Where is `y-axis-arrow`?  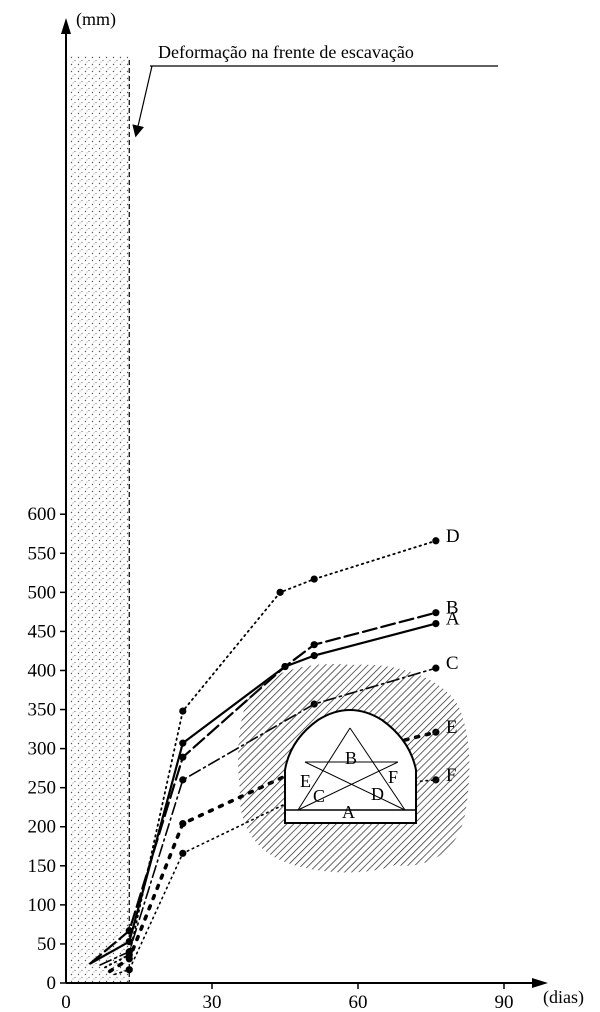 y-axis-arrow is located at coordinates (66, 26).